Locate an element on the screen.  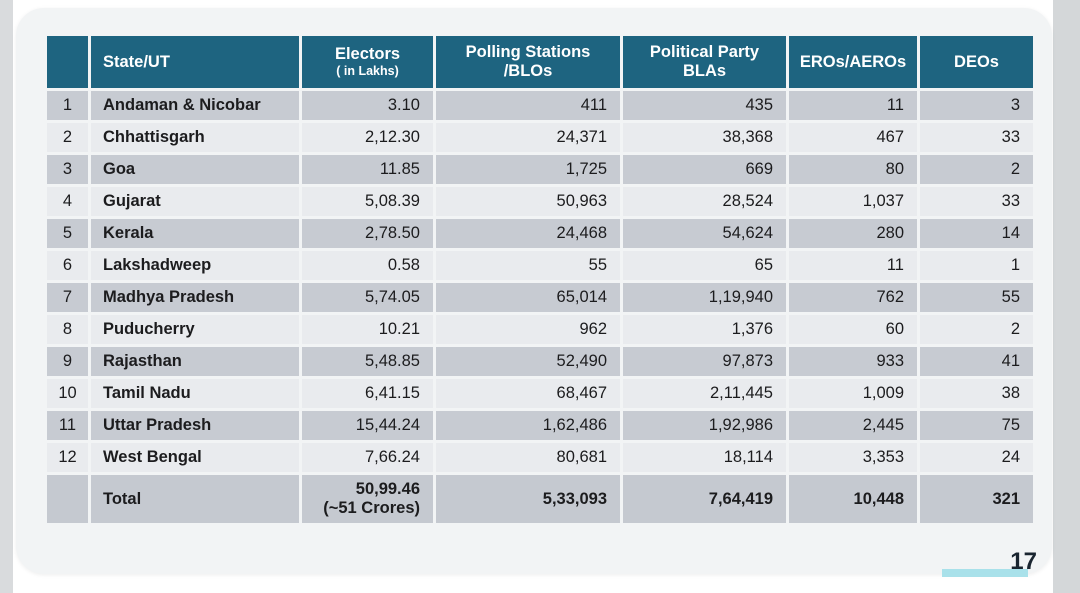
polling-stations-cell: 962 is located at coordinates (528, 329).